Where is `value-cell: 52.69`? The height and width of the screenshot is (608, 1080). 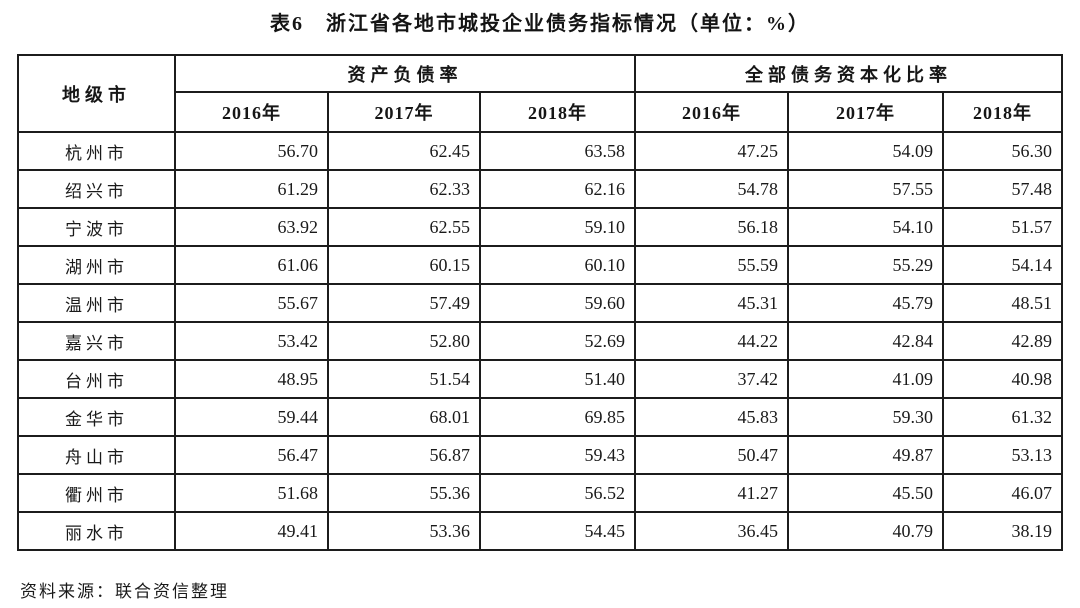
value-cell: 52.69 is located at coordinates (557, 341).